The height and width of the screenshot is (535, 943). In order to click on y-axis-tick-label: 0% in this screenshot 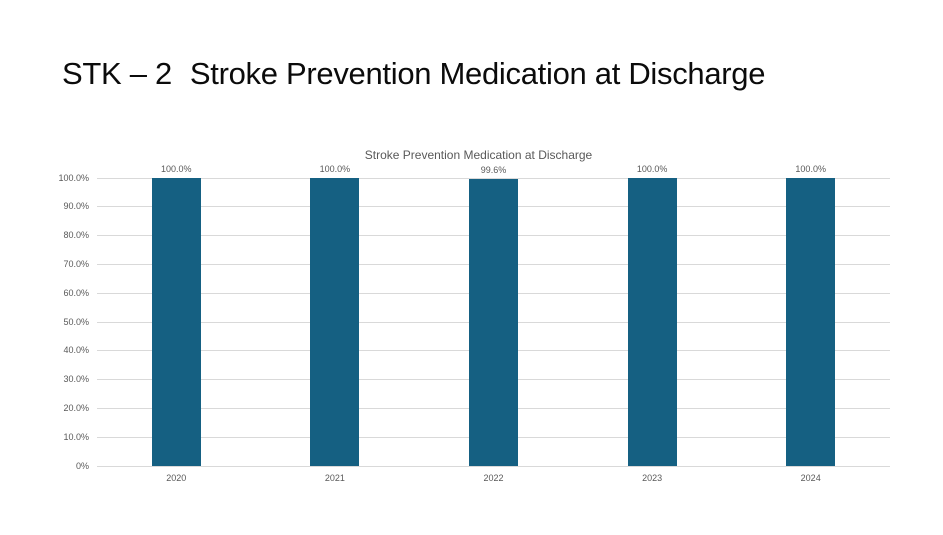, I will do `click(82, 465)`.